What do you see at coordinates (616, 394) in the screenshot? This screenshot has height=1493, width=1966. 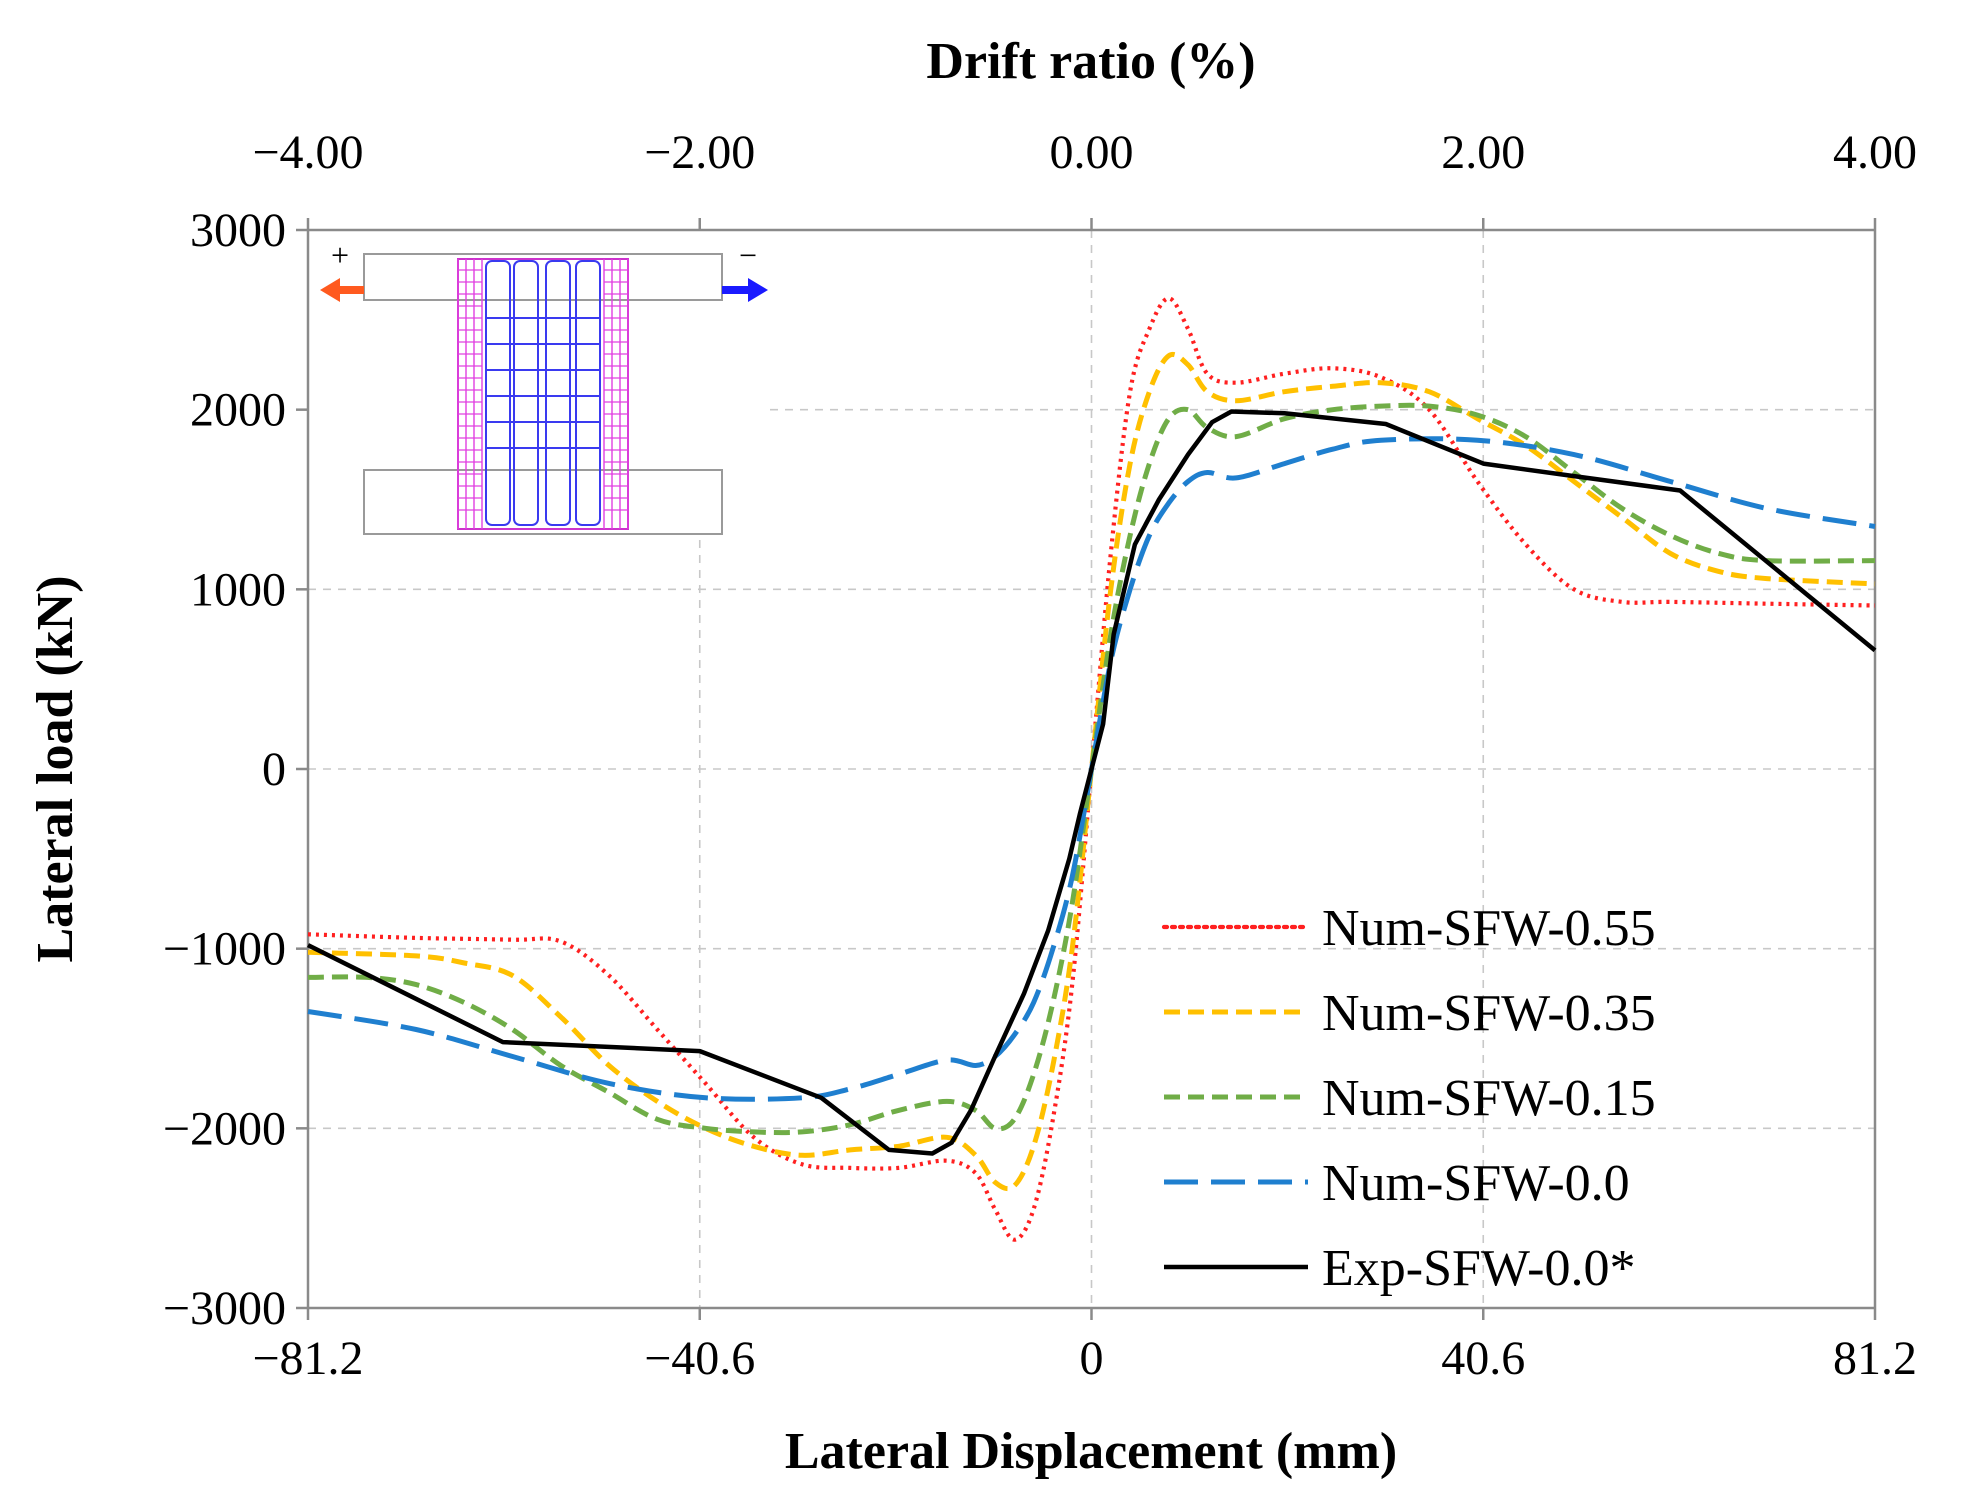 I see `right-boundary-element` at bounding box center [616, 394].